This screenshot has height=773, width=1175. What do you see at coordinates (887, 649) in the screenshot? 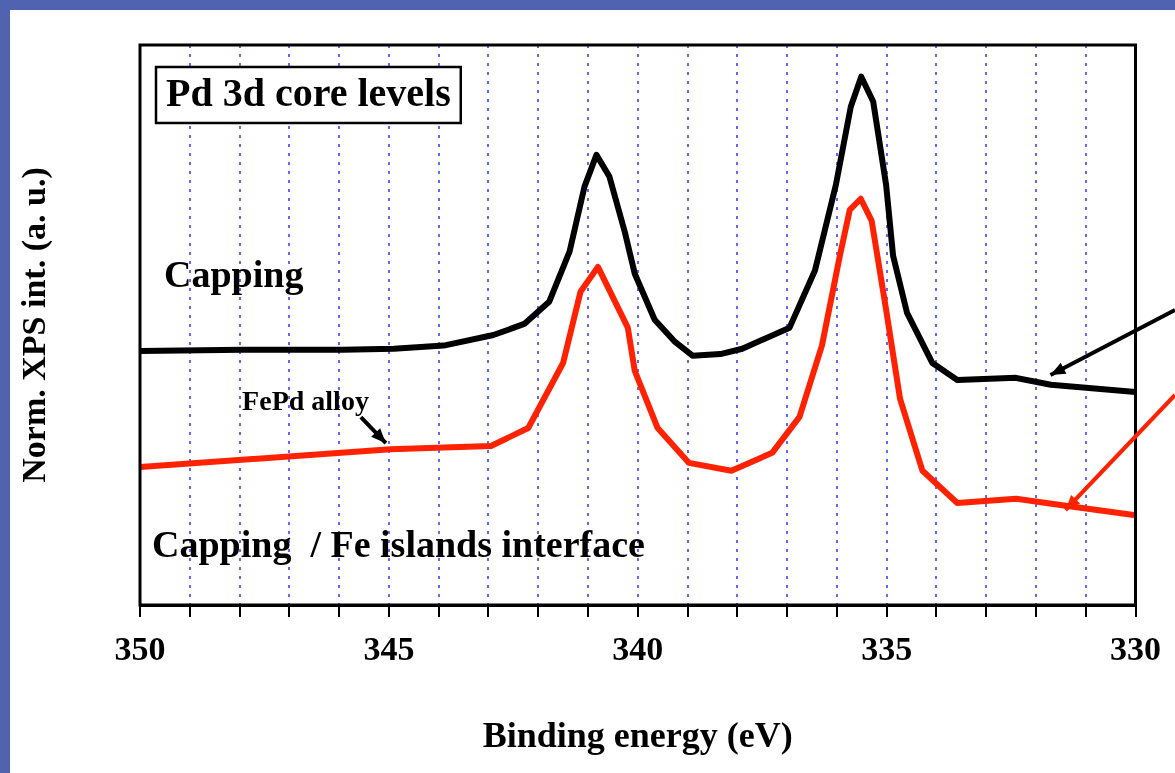
I see `x-tick-label: 335` at bounding box center [887, 649].